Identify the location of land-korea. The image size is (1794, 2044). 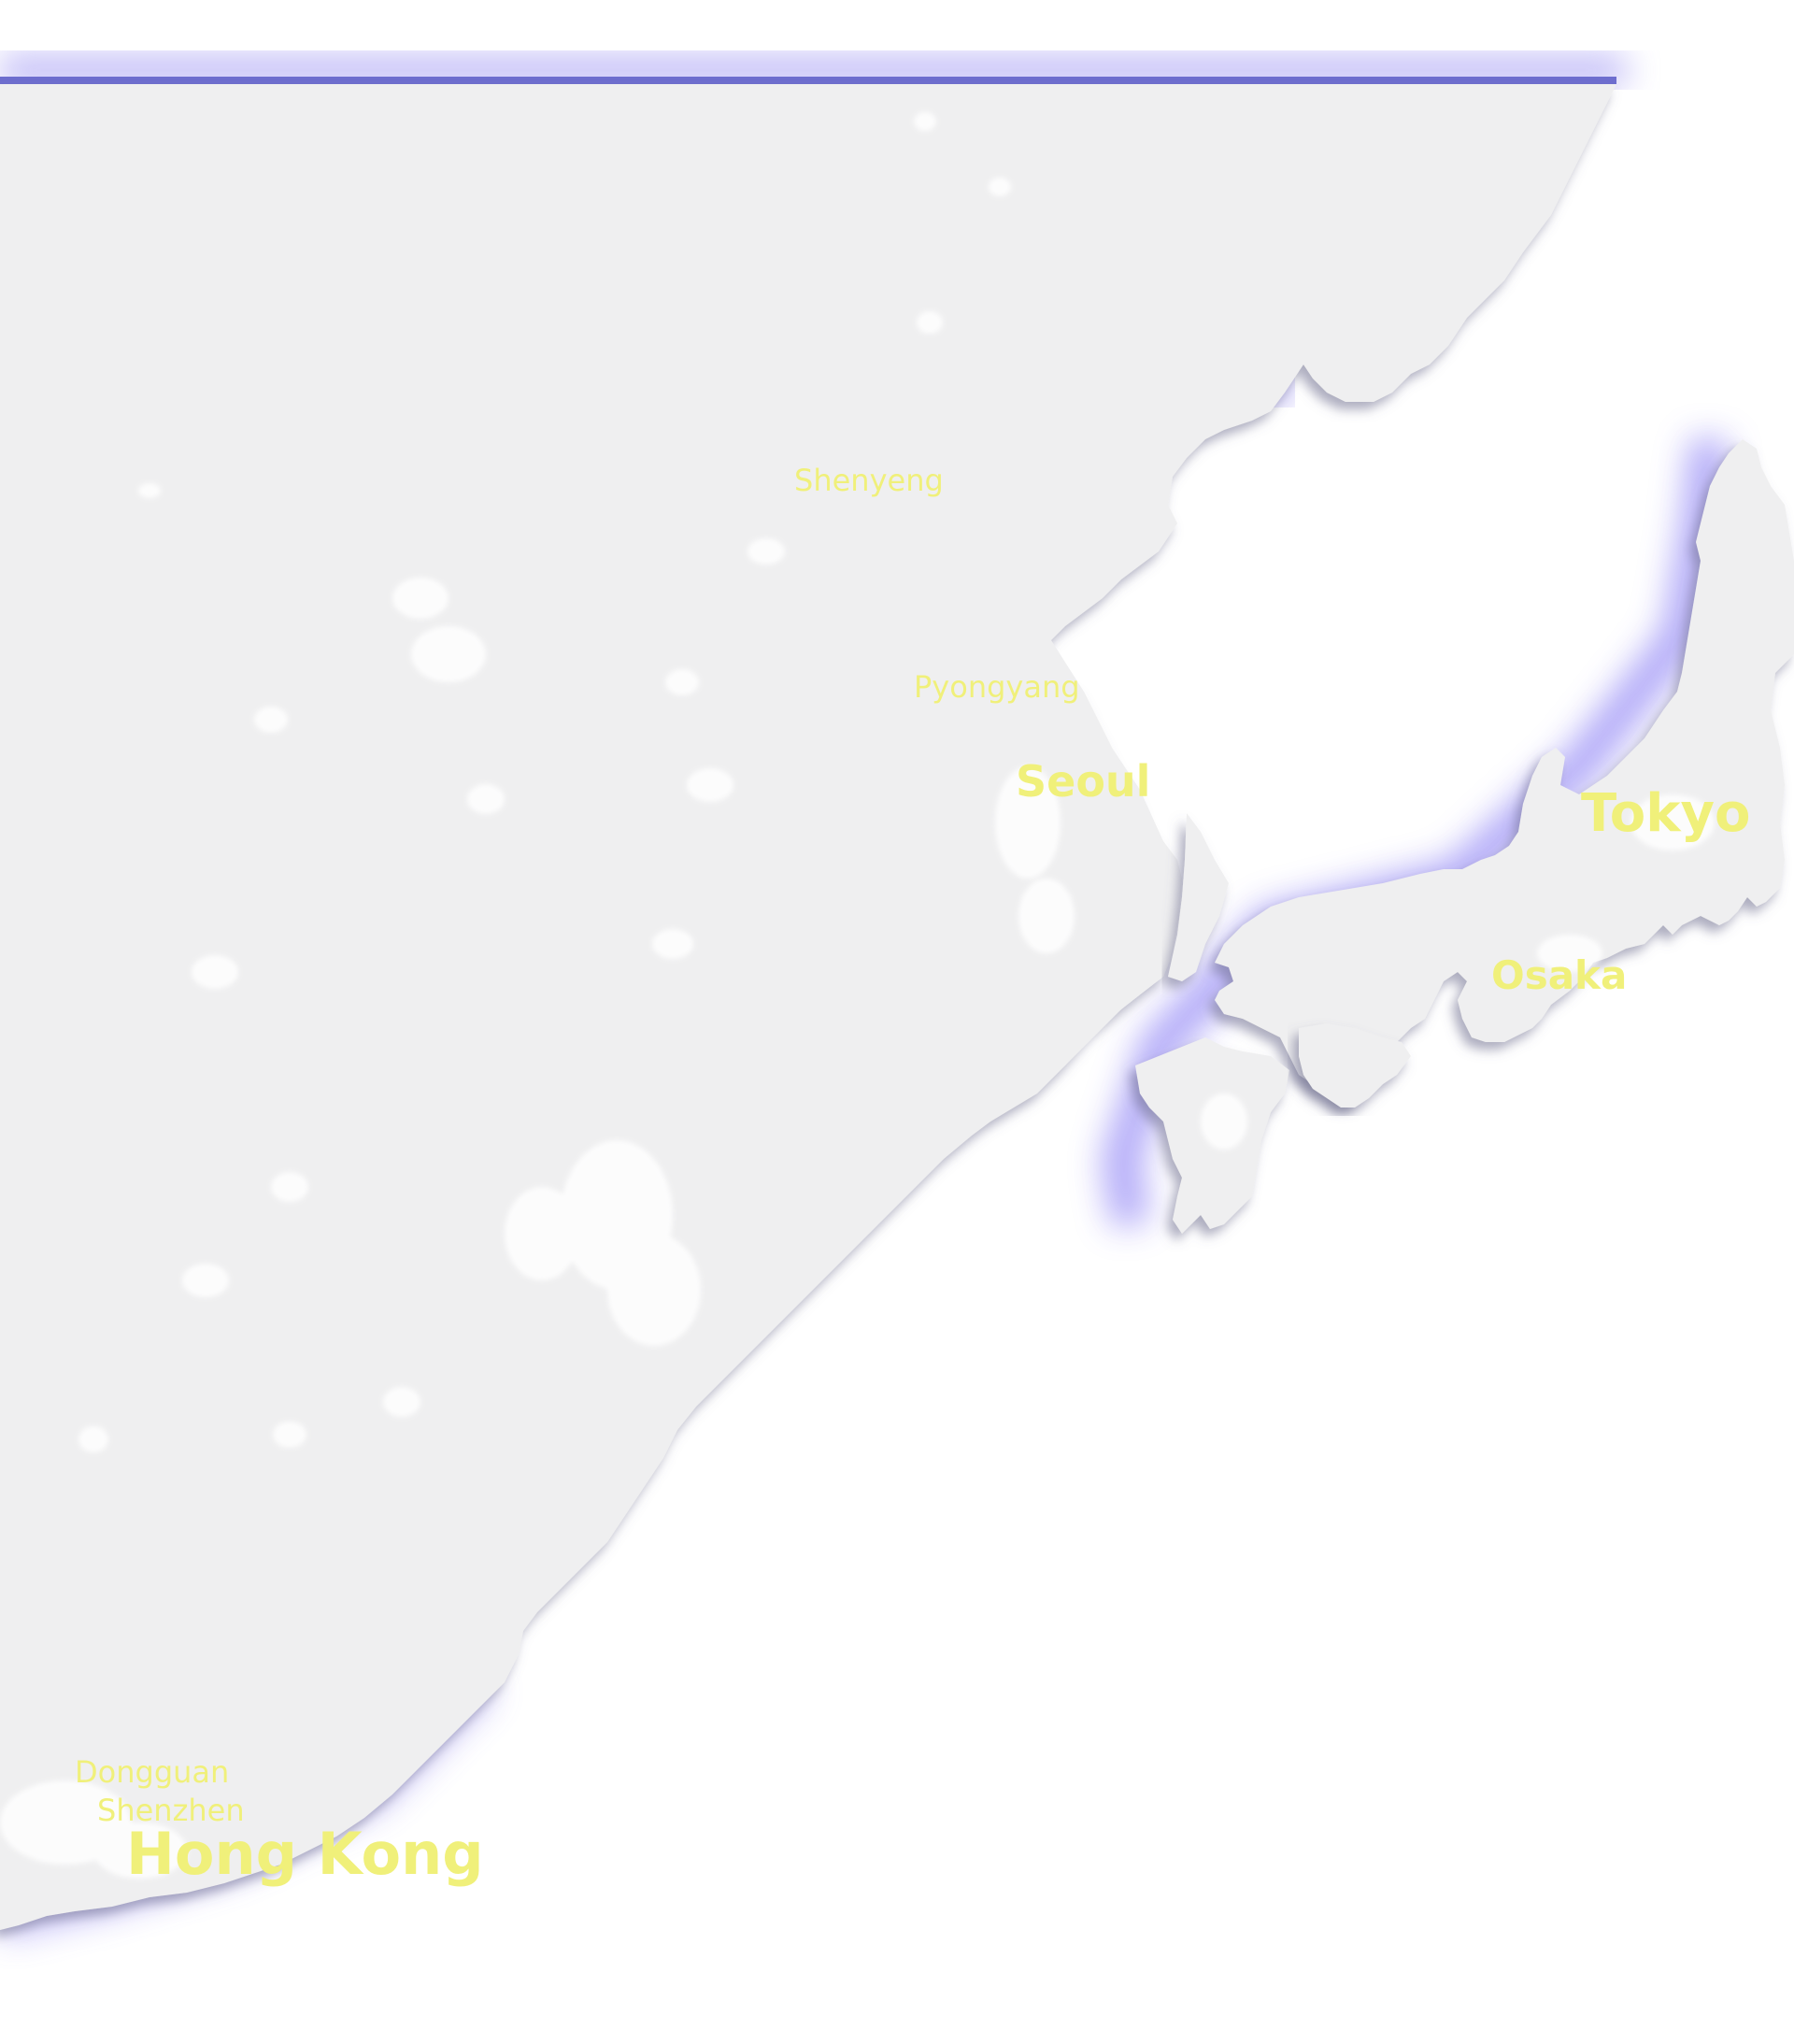
(1072, 881).